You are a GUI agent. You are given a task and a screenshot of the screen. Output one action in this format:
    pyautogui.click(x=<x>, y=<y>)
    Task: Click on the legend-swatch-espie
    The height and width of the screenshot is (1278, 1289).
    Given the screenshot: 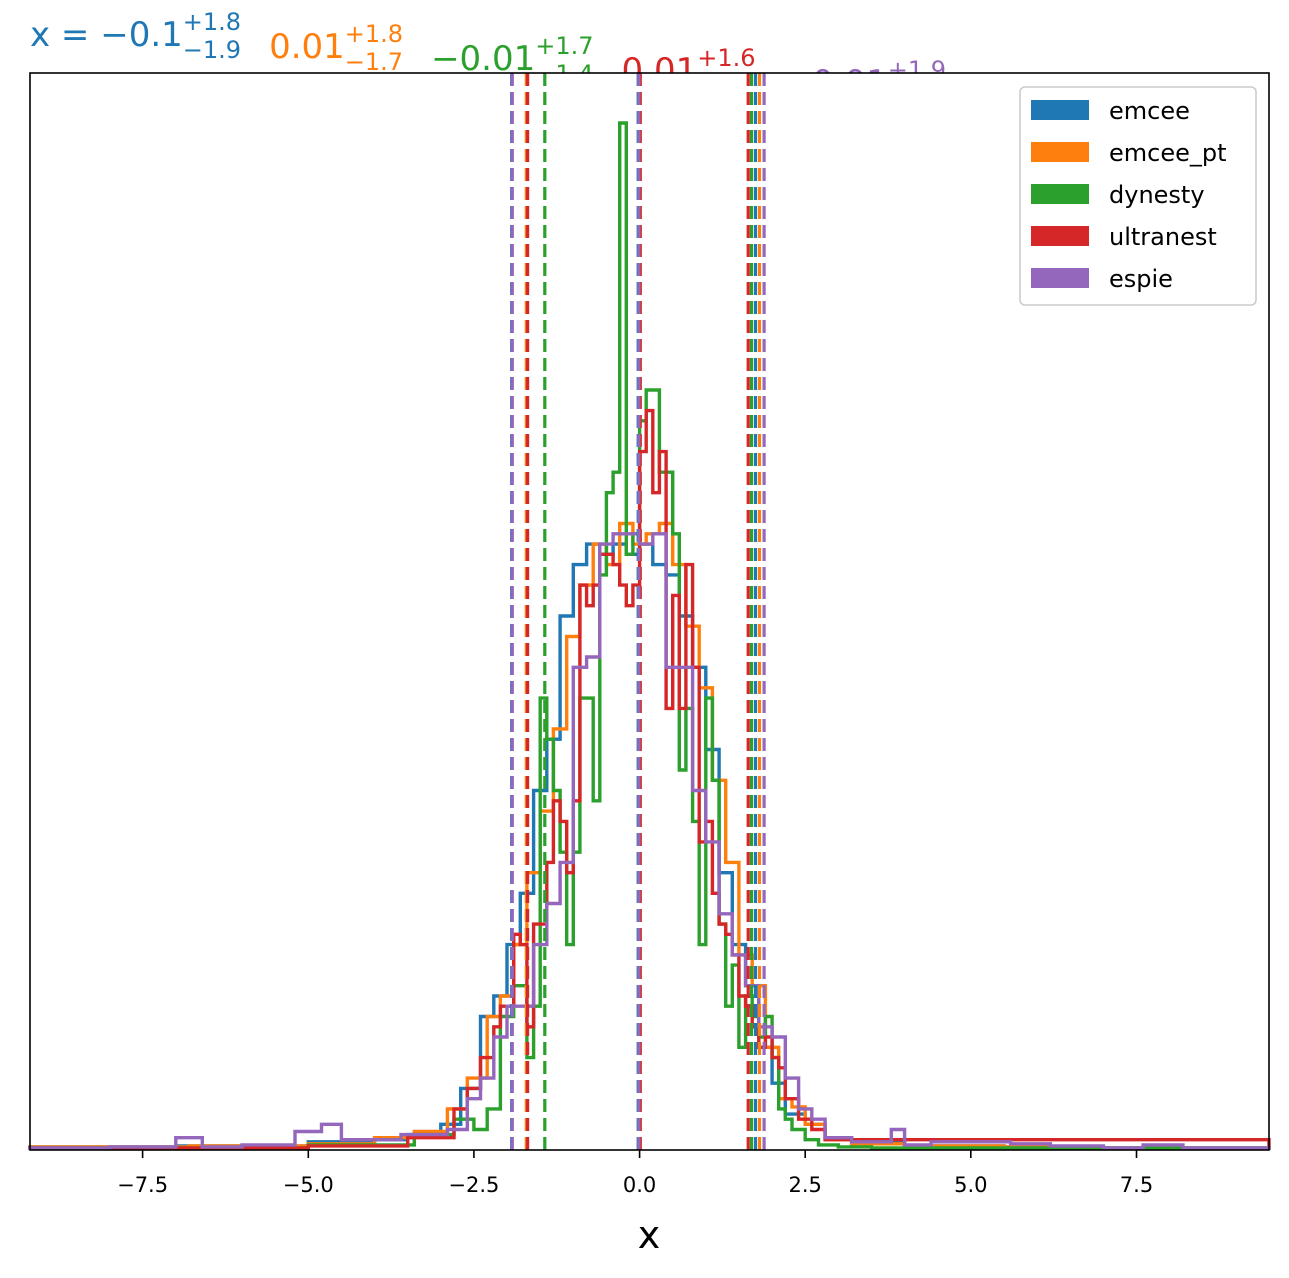 What is the action you would take?
    pyautogui.click(x=1060, y=278)
    